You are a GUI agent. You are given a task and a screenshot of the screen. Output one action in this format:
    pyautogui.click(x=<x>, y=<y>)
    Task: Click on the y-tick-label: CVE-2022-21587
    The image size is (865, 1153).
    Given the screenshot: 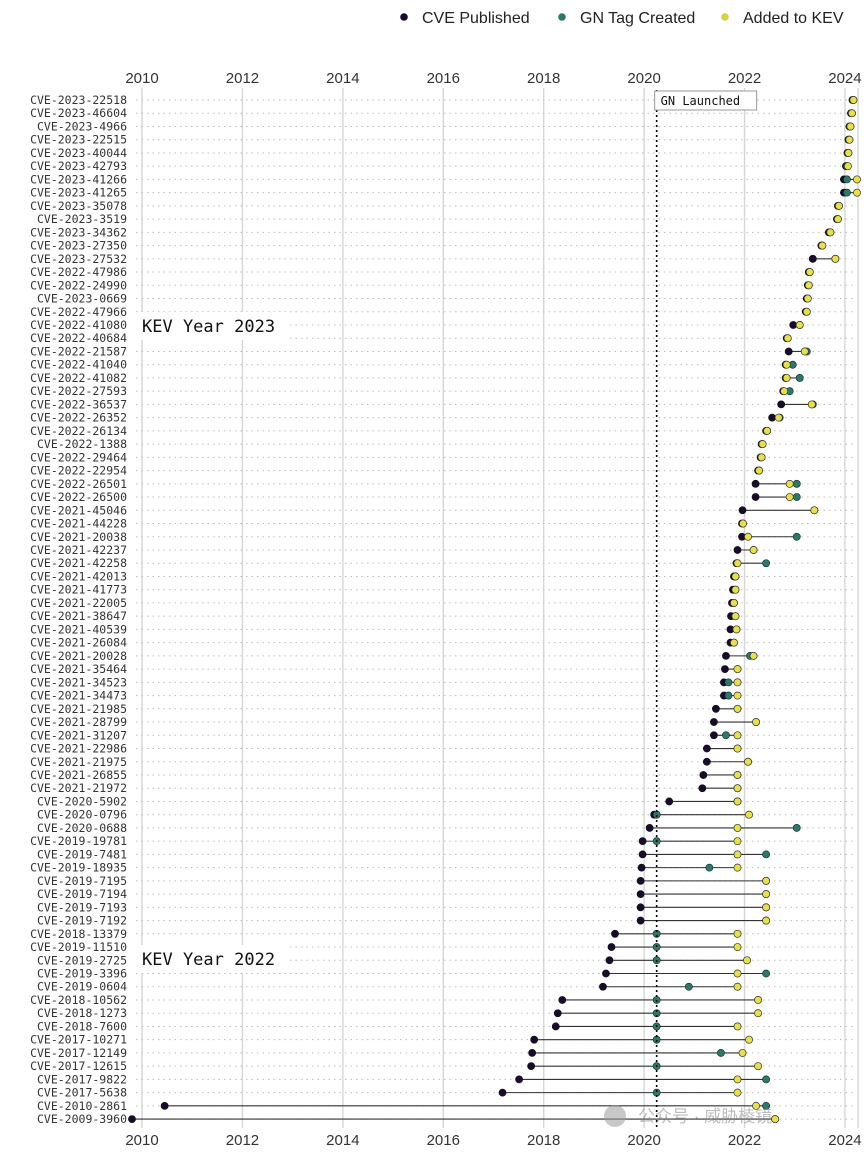 What is the action you would take?
    pyautogui.click(x=78, y=351)
    